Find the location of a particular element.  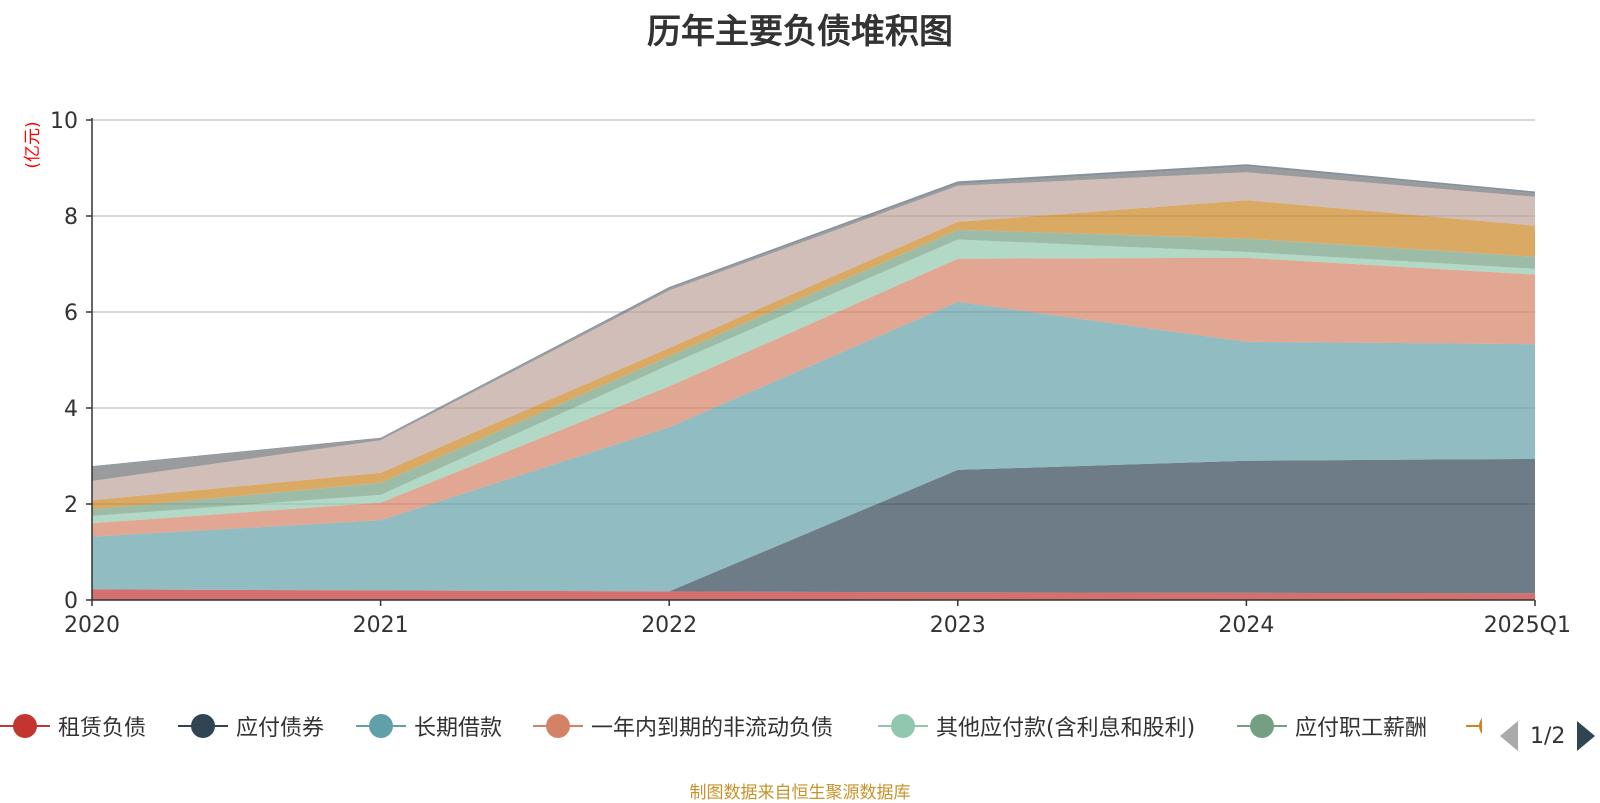

x-tick-label: 2023 is located at coordinates (958, 625).